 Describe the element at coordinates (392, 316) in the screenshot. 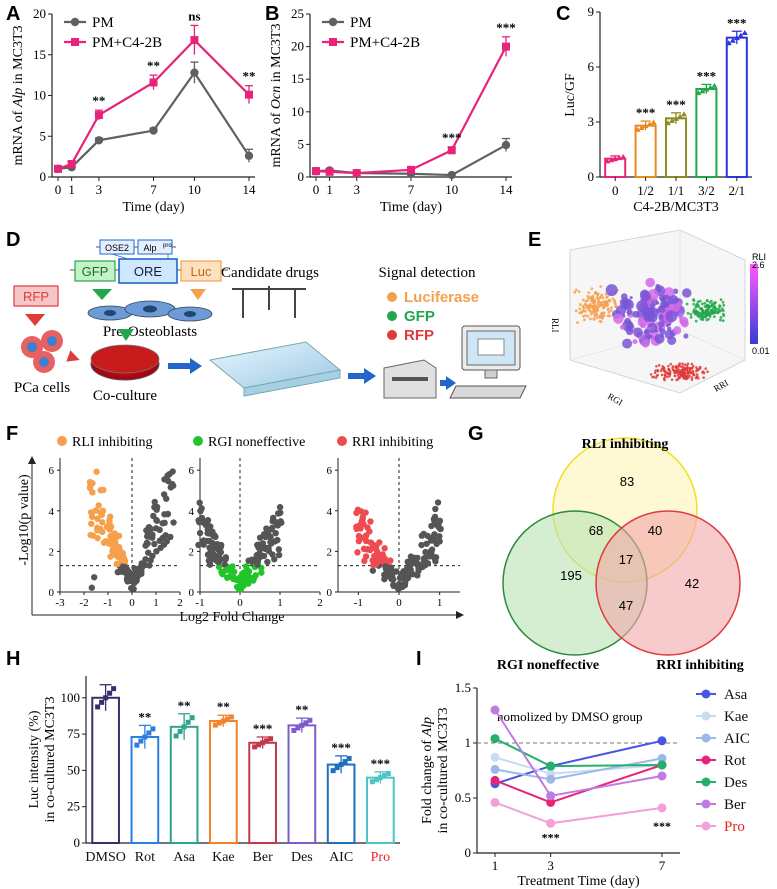

I see `gfp-dot` at that location.